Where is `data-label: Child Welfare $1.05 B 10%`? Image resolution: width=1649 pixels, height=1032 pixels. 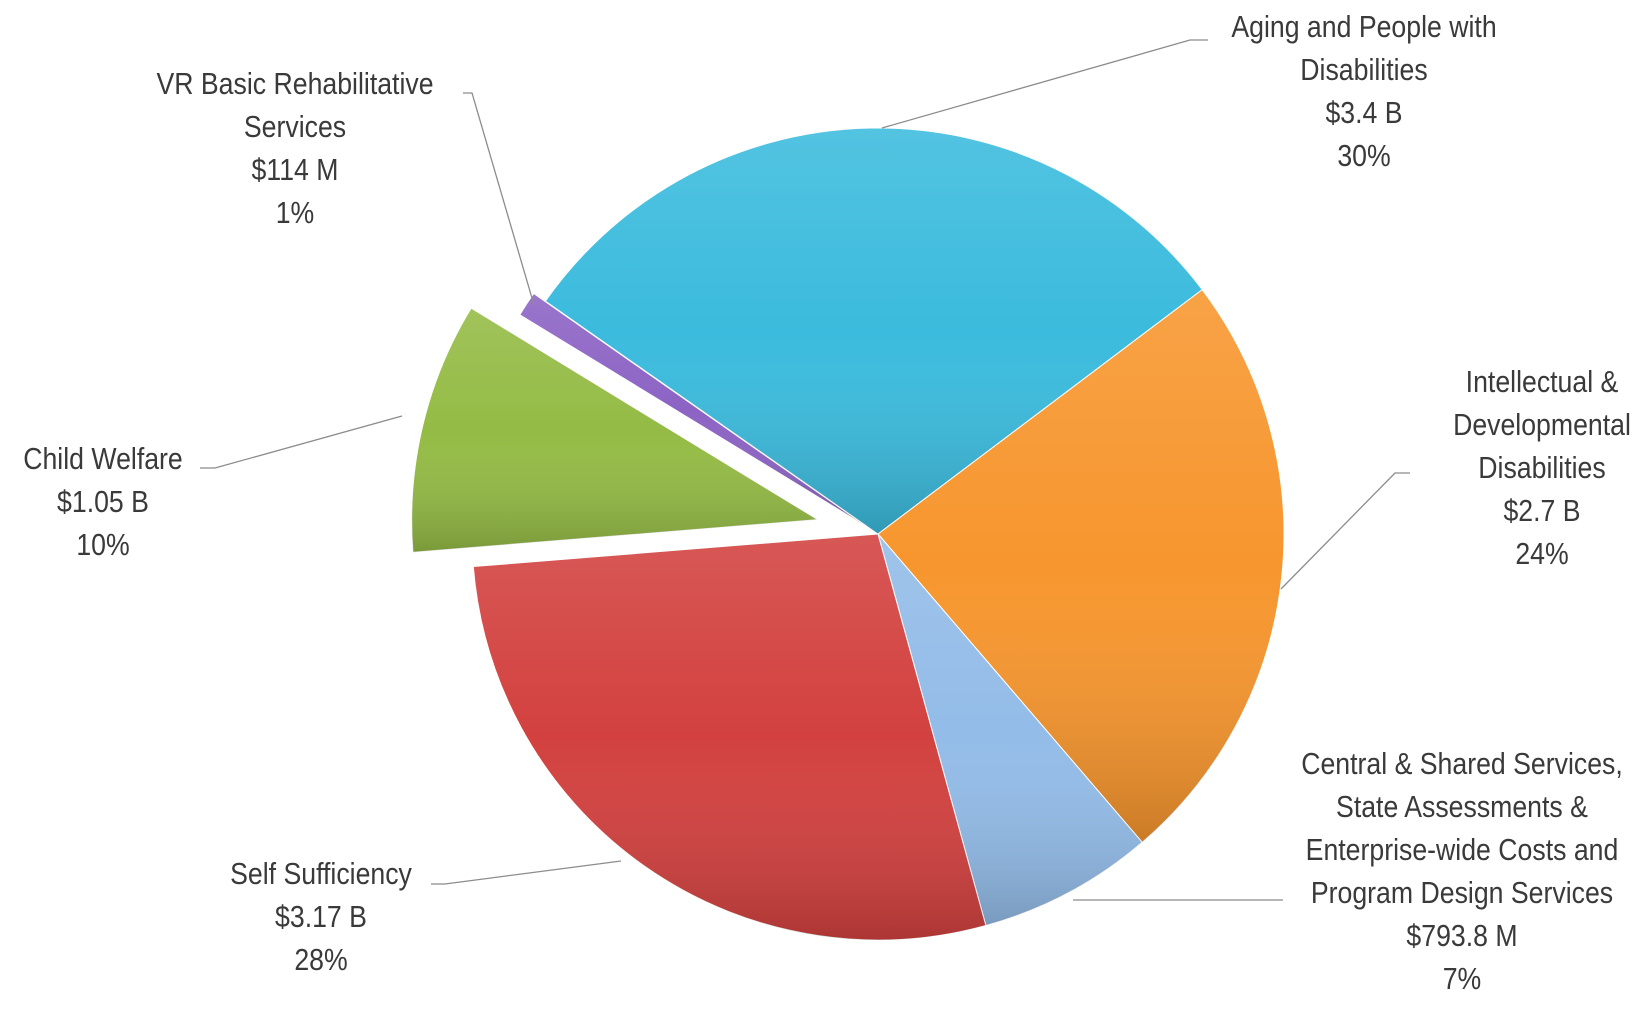
data-label: Child Welfare $1.05 B 10% is located at coordinates (107, 501).